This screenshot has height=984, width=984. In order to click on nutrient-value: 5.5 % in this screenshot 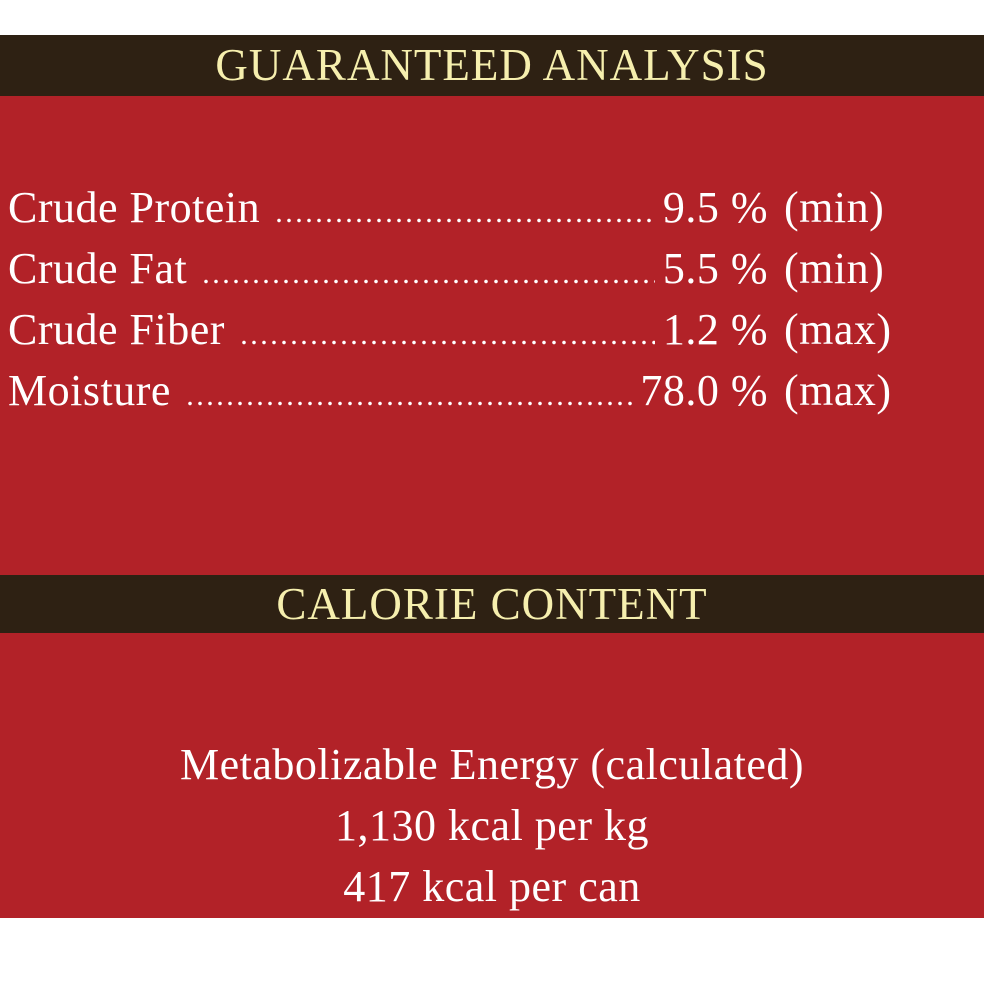, I will do `click(715, 268)`.